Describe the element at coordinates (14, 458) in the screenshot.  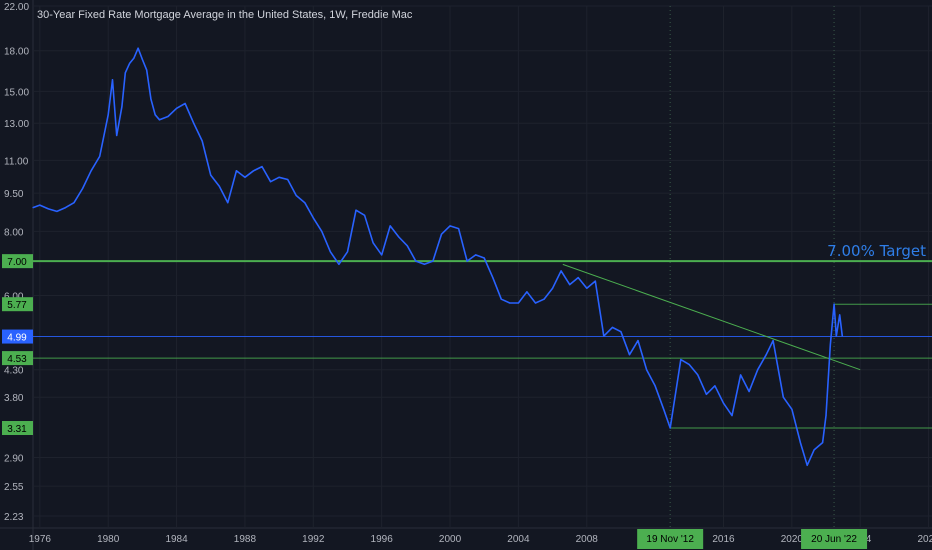
I see `y-tick-label: 2.90` at that location.